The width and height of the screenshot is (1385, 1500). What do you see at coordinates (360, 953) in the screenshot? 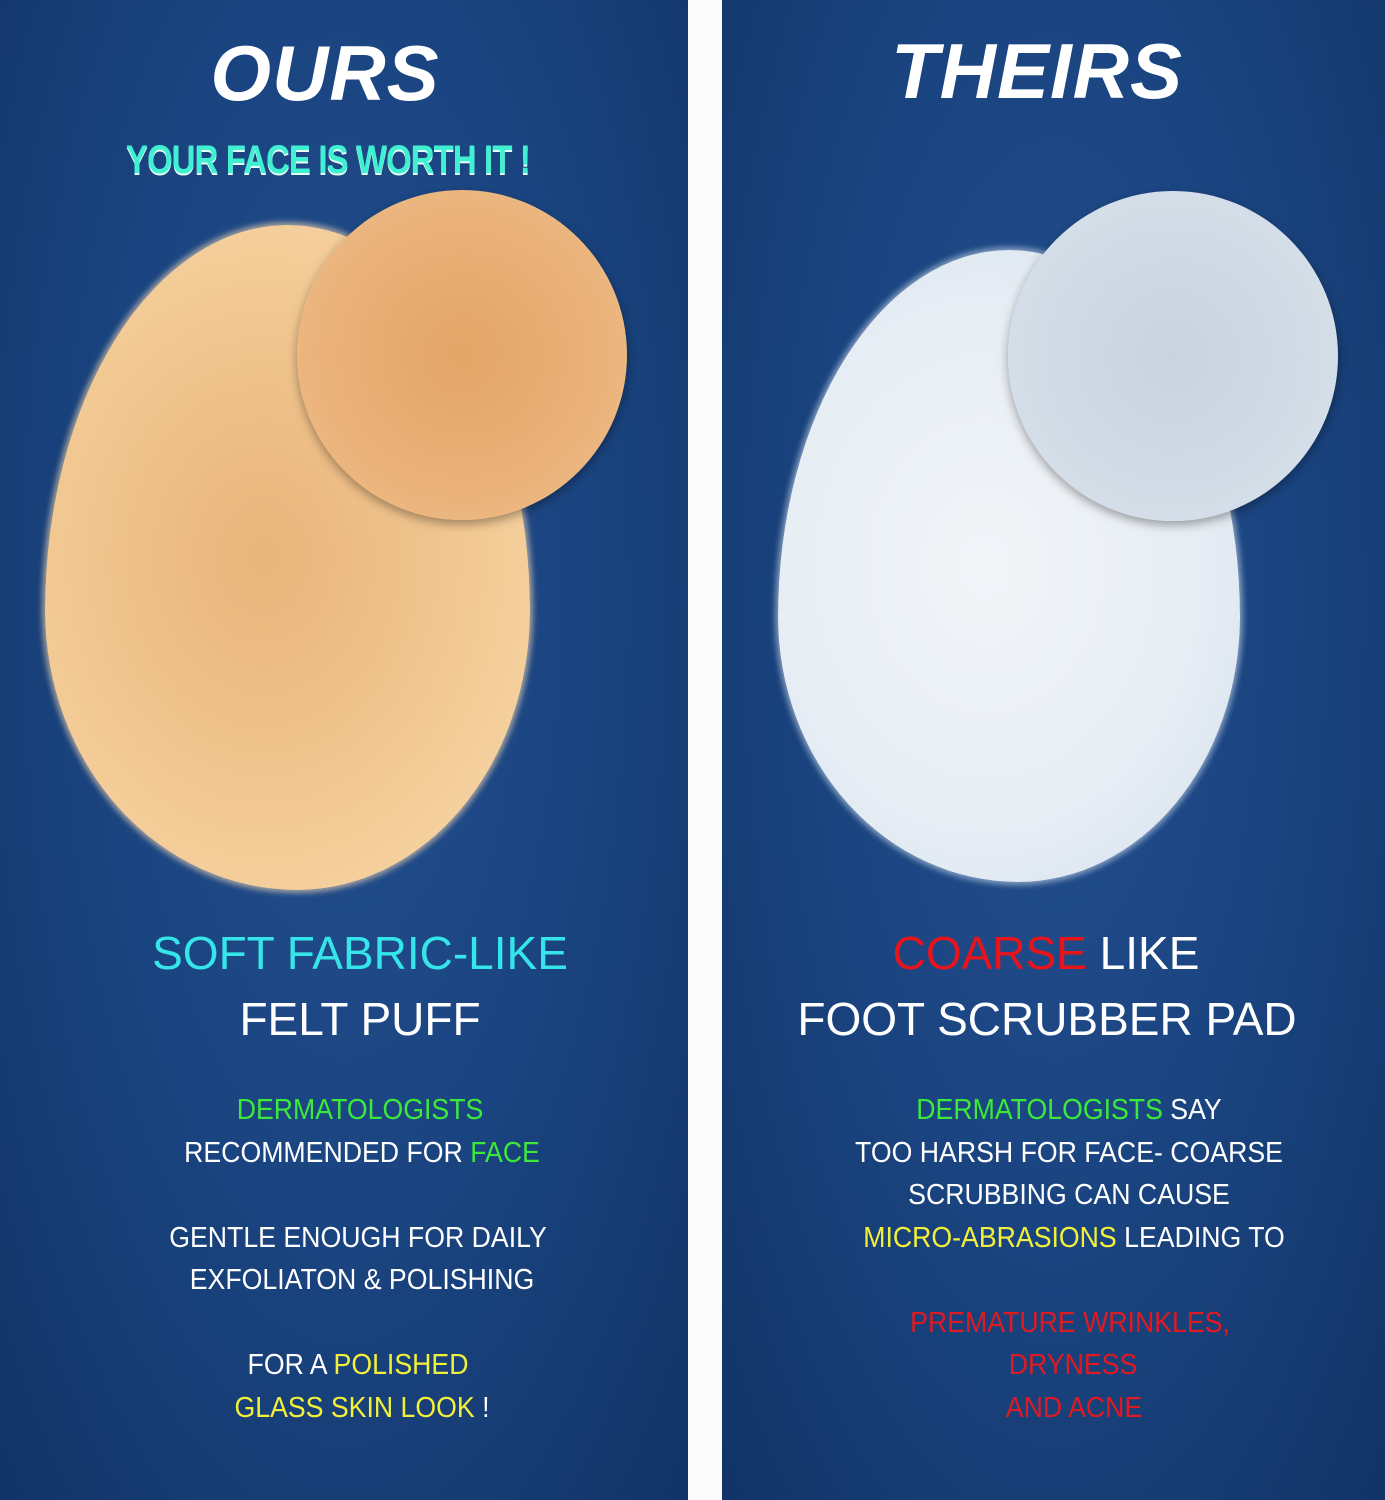
I see `ours-headline-1: SOFT FABRIC-LIKE` at bounding box center [360, 953].